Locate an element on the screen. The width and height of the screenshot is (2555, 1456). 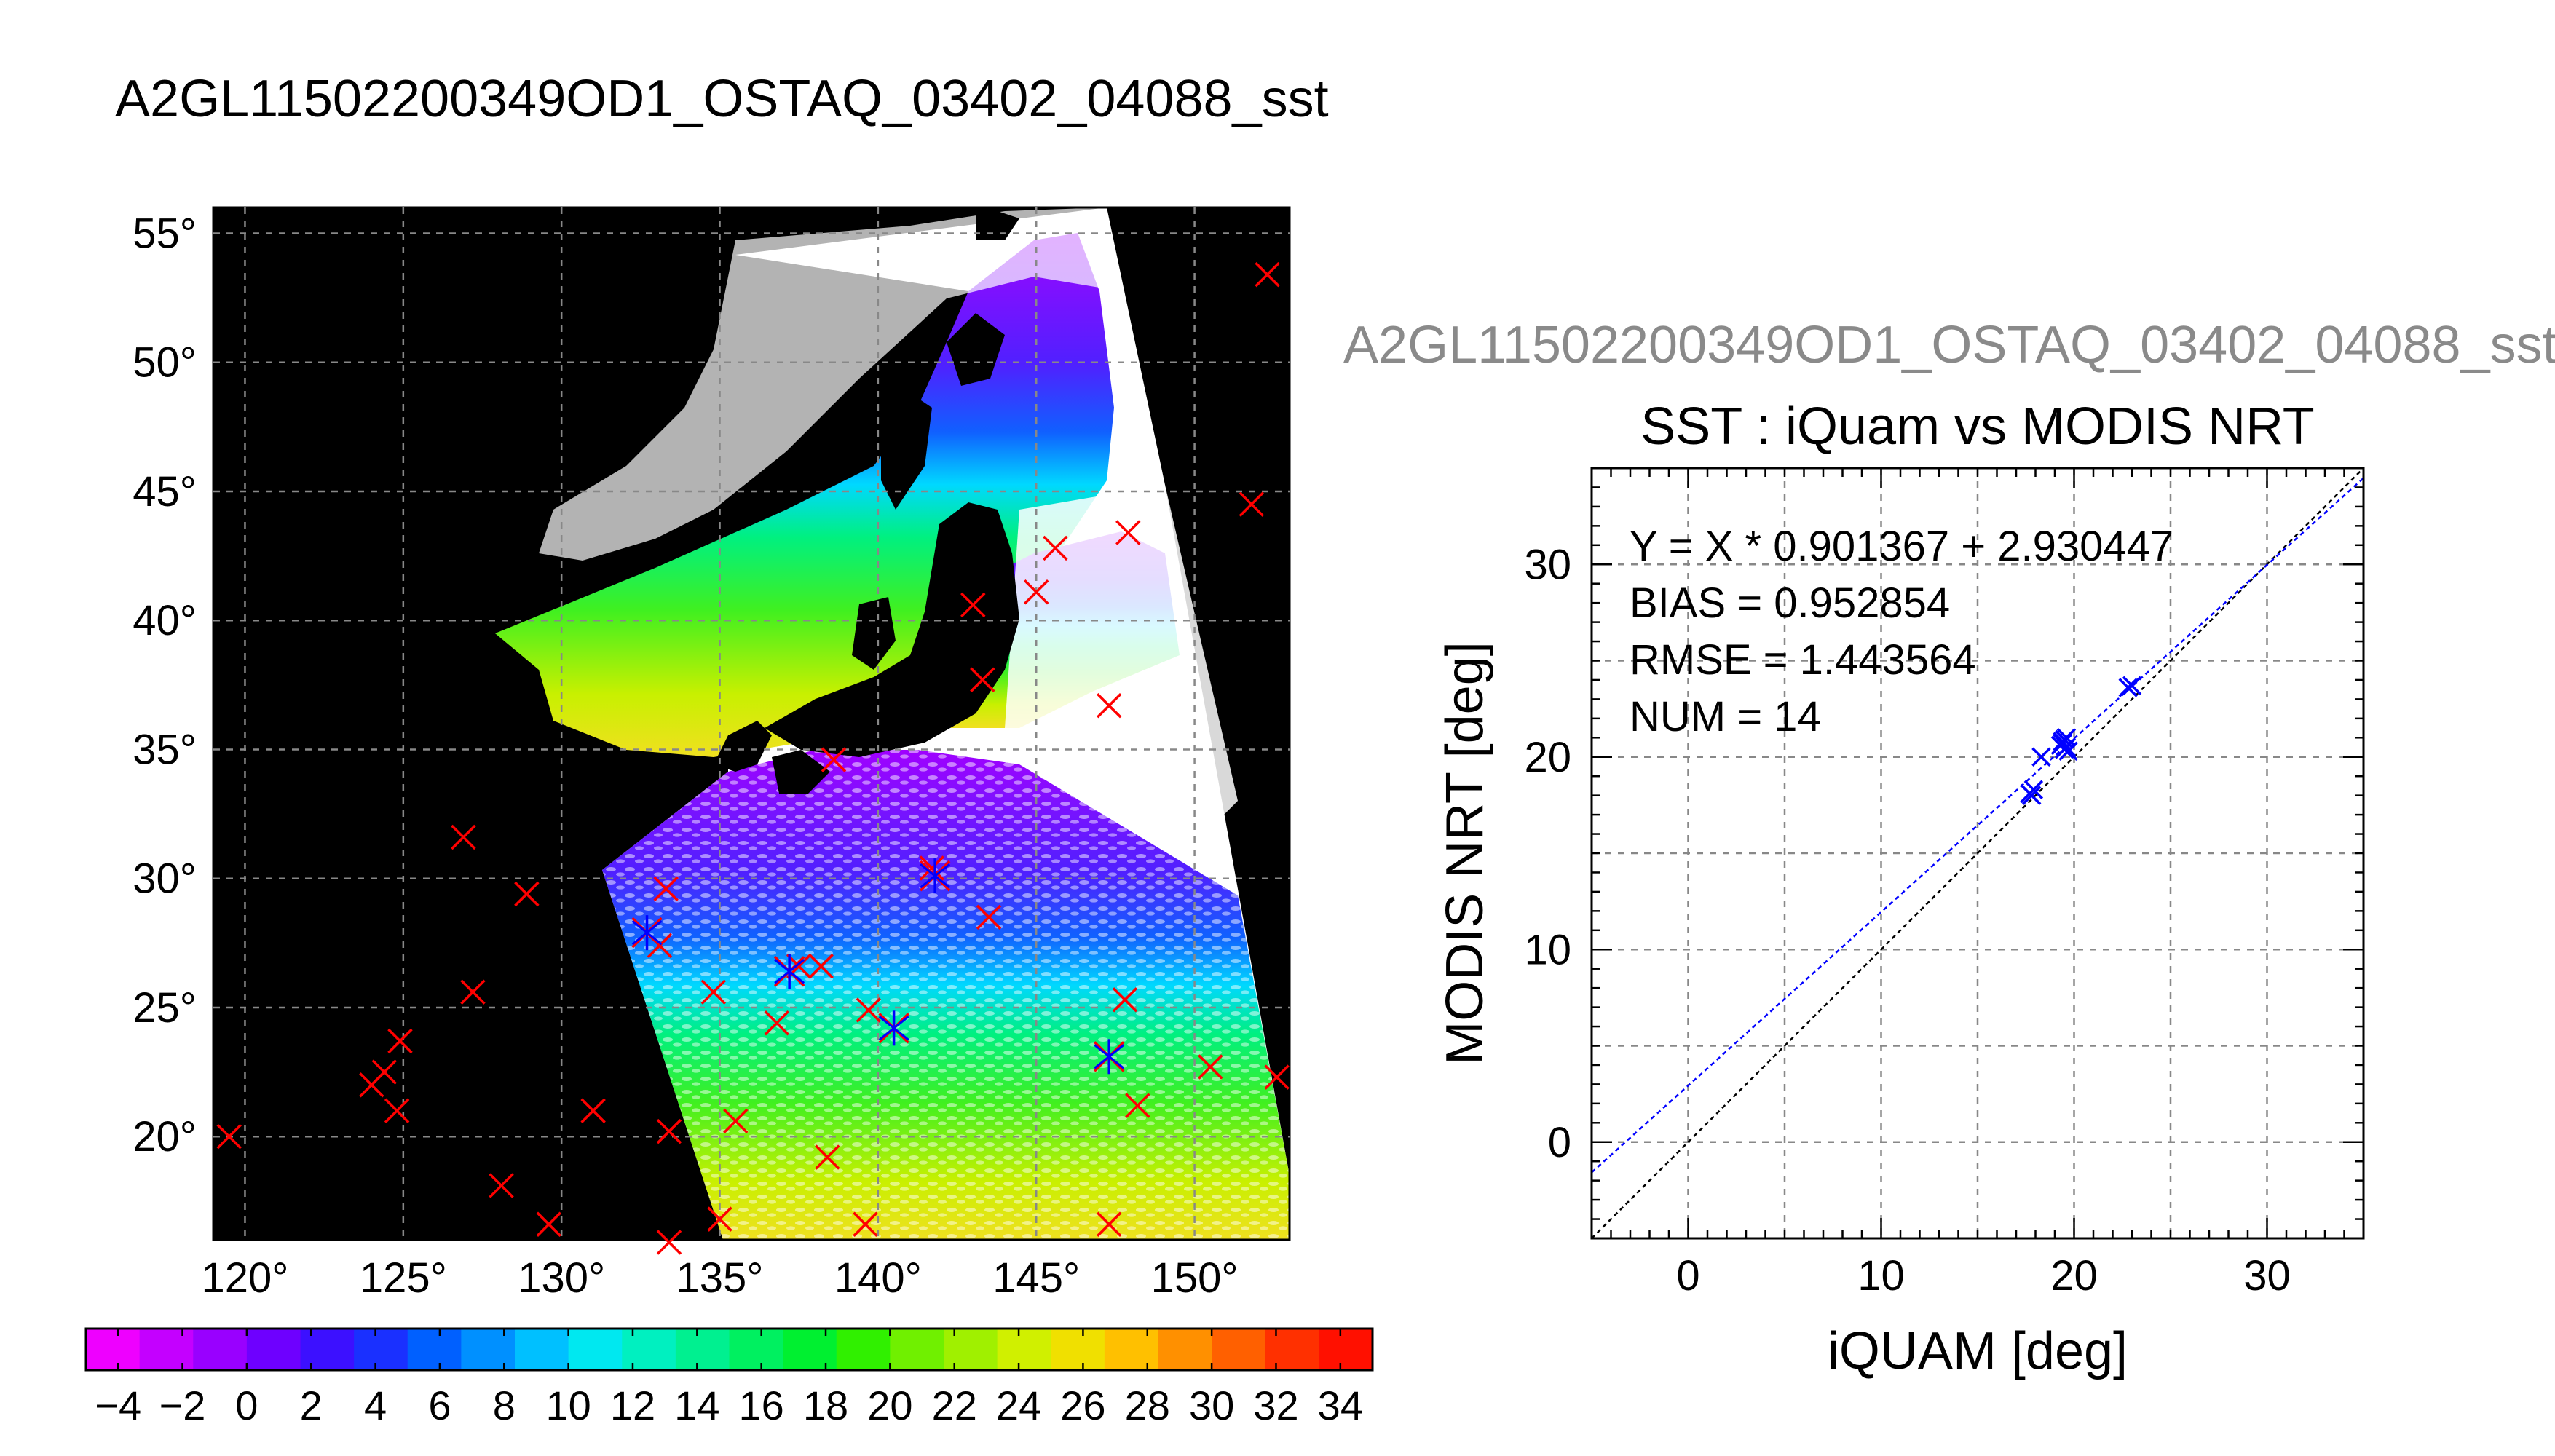
cloud-cover-north is located at coordinates (830, 384).